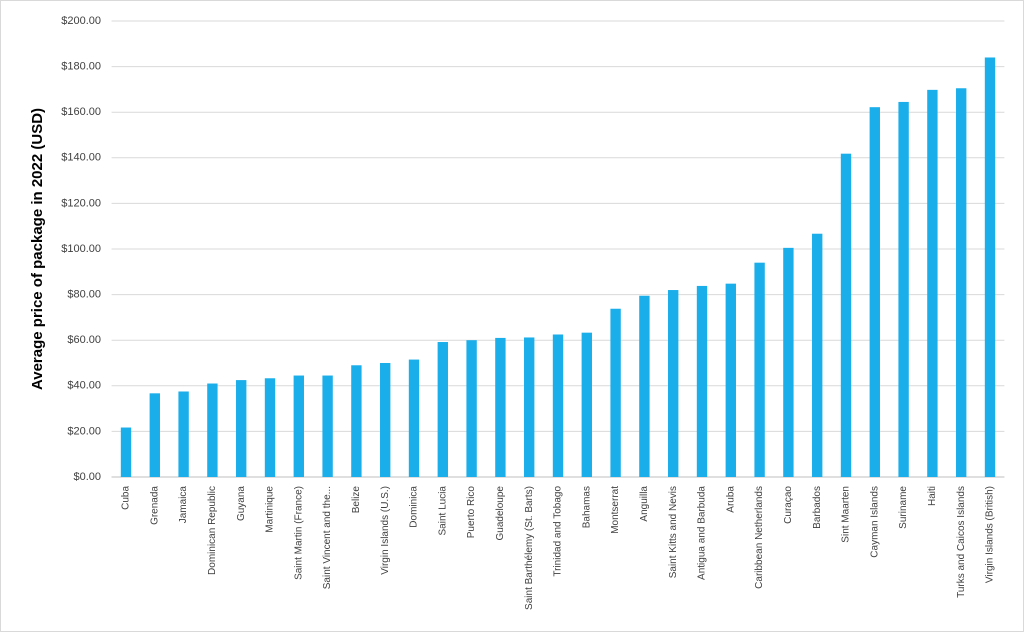 This screenshot has height=632, width=1024. What do you see at coordinates (702, 533) in the screenshot?
I see `x-tick-label: Antigua and Barbuda` at bounding box center [702, 533].